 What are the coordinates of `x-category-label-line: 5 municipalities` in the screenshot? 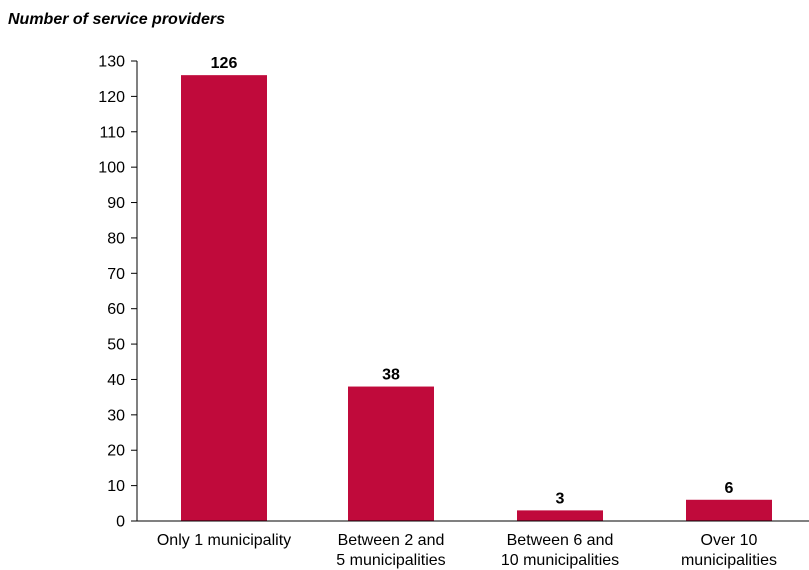 It's located at (390, 560).